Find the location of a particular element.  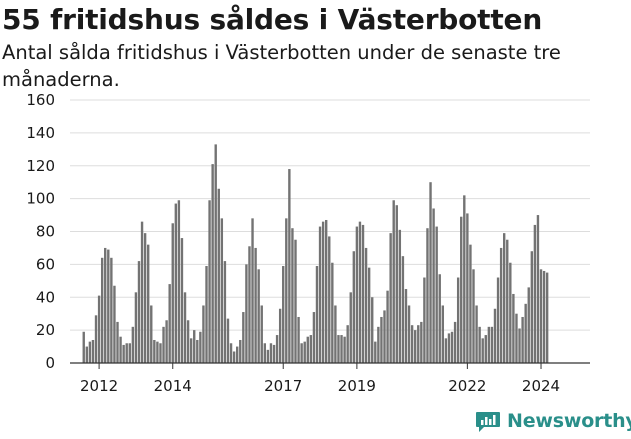

newsworthy-brand: Newsworthy is located at coordinates (553, 421).